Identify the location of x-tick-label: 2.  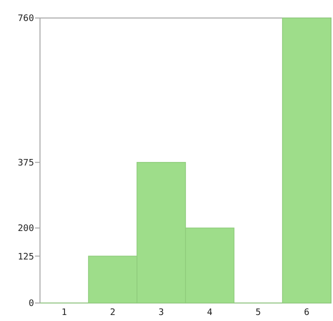
(113, 313).